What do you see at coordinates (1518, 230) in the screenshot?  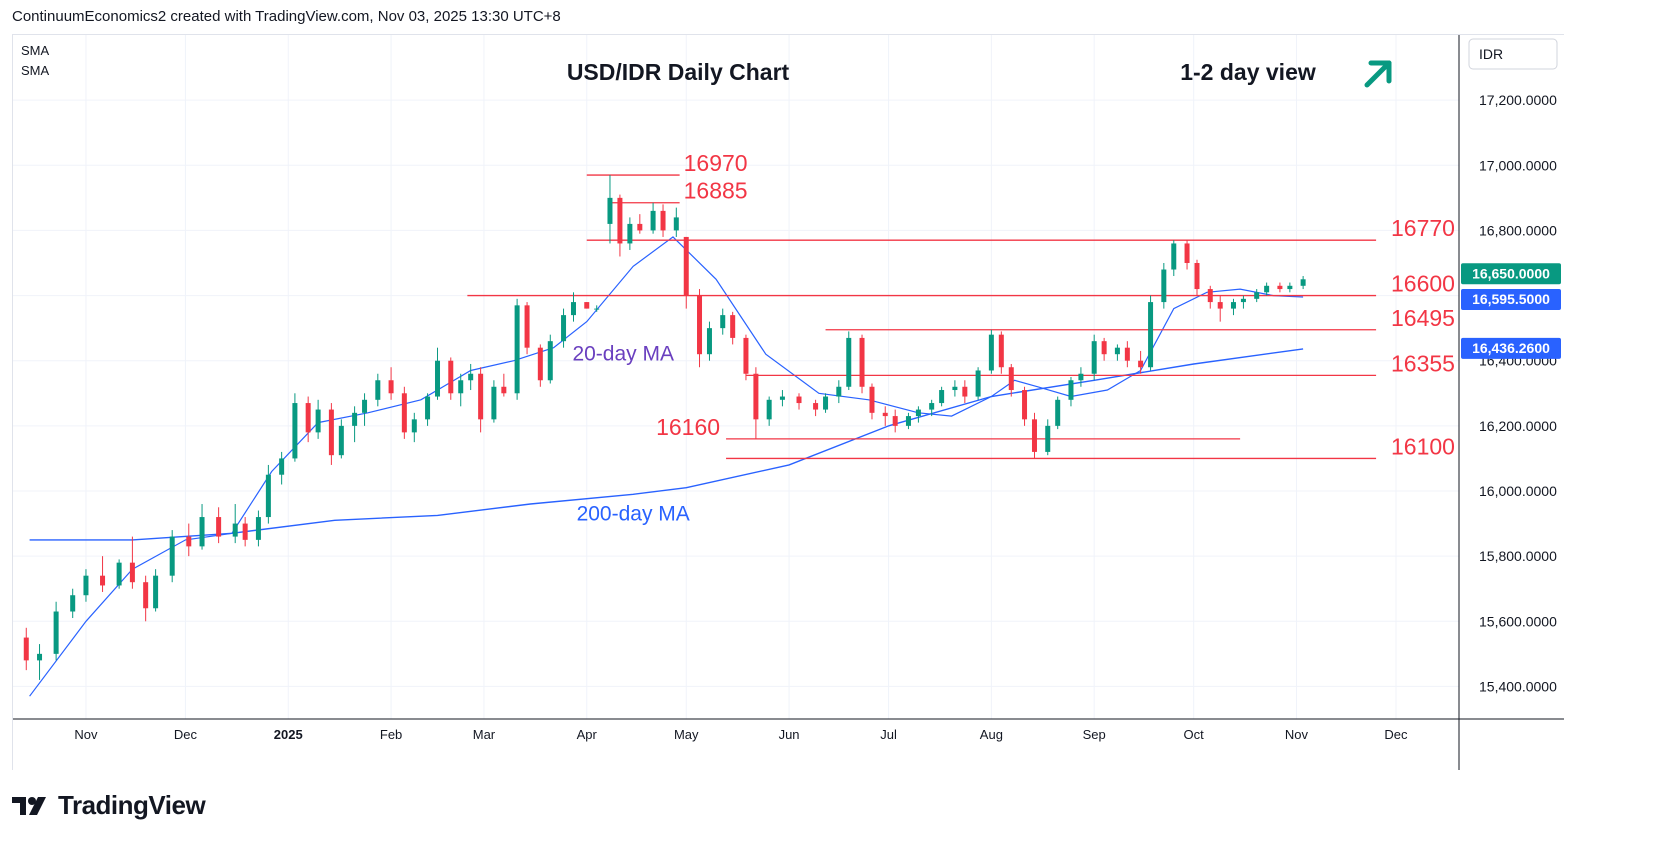 I see `y-tick-label: 16,800.0000` at bounding box center [1518, 230].